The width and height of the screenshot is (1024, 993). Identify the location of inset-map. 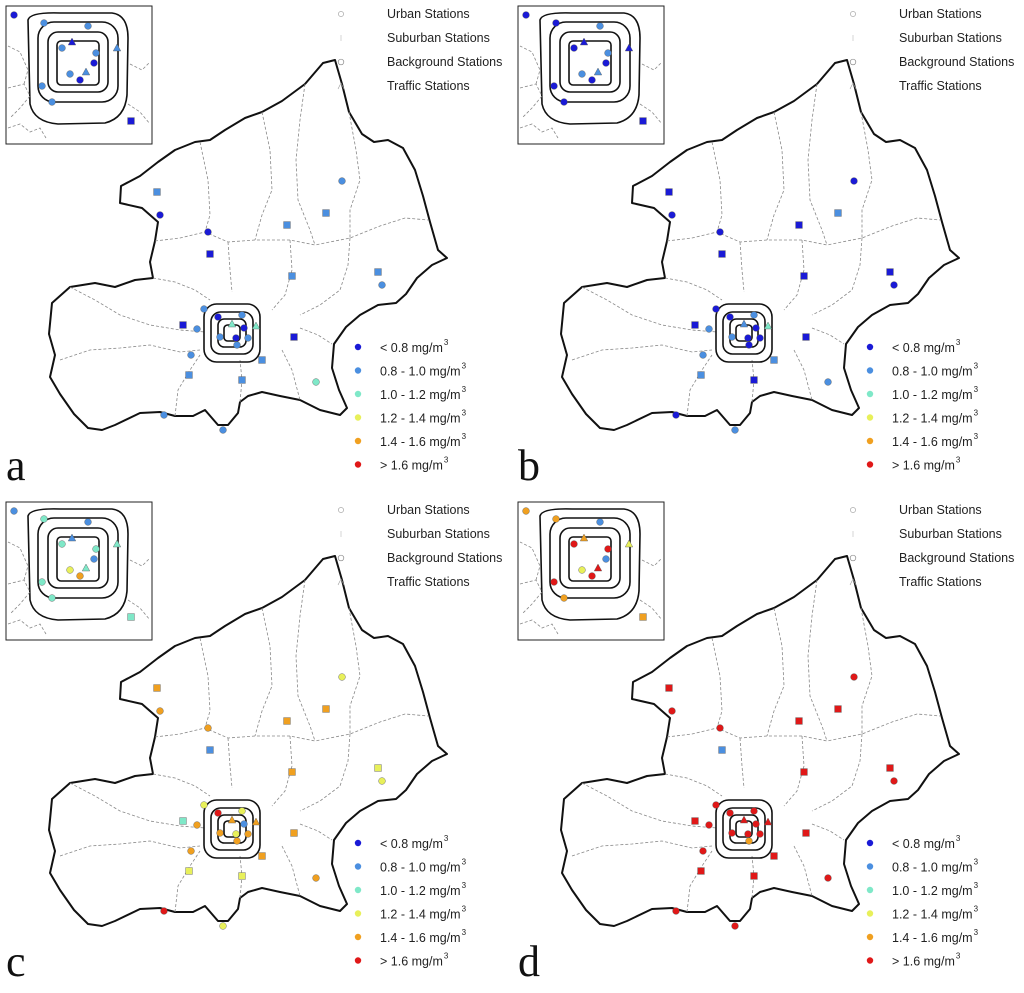
(591, 571).